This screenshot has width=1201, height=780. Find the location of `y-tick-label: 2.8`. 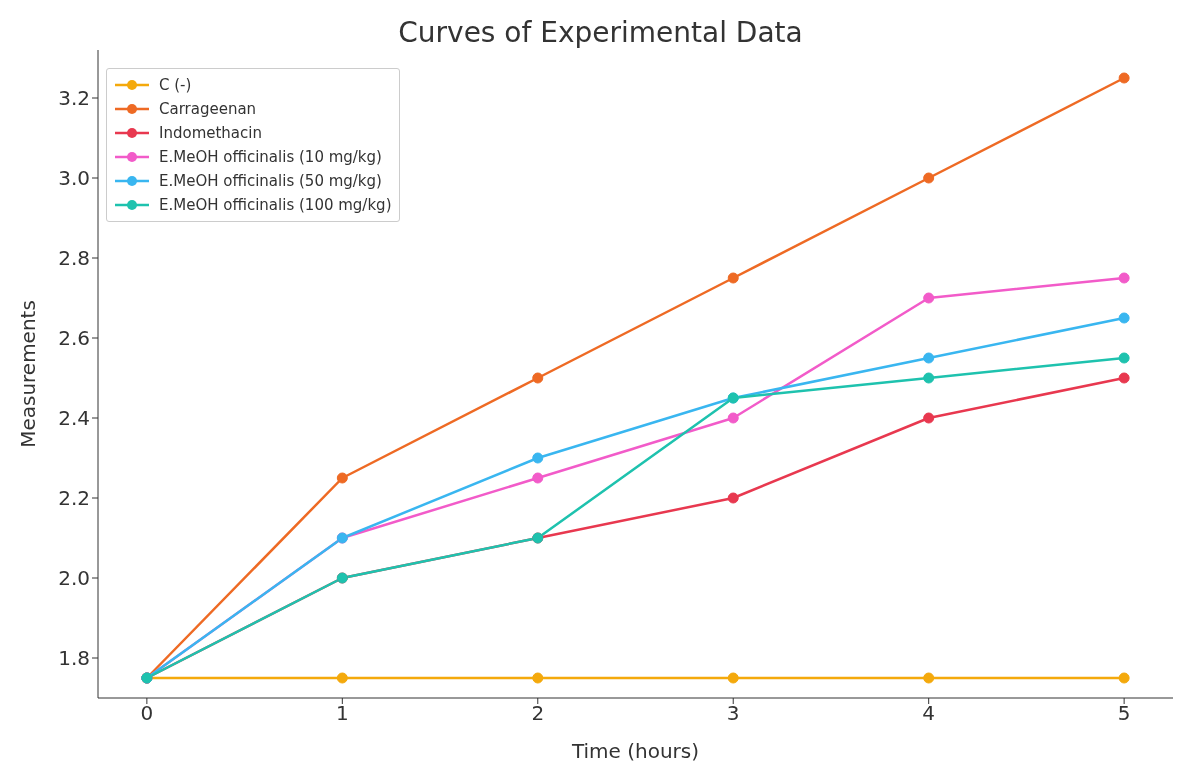

y-tick-label: 2.8 is located at coordinates (74, 258).